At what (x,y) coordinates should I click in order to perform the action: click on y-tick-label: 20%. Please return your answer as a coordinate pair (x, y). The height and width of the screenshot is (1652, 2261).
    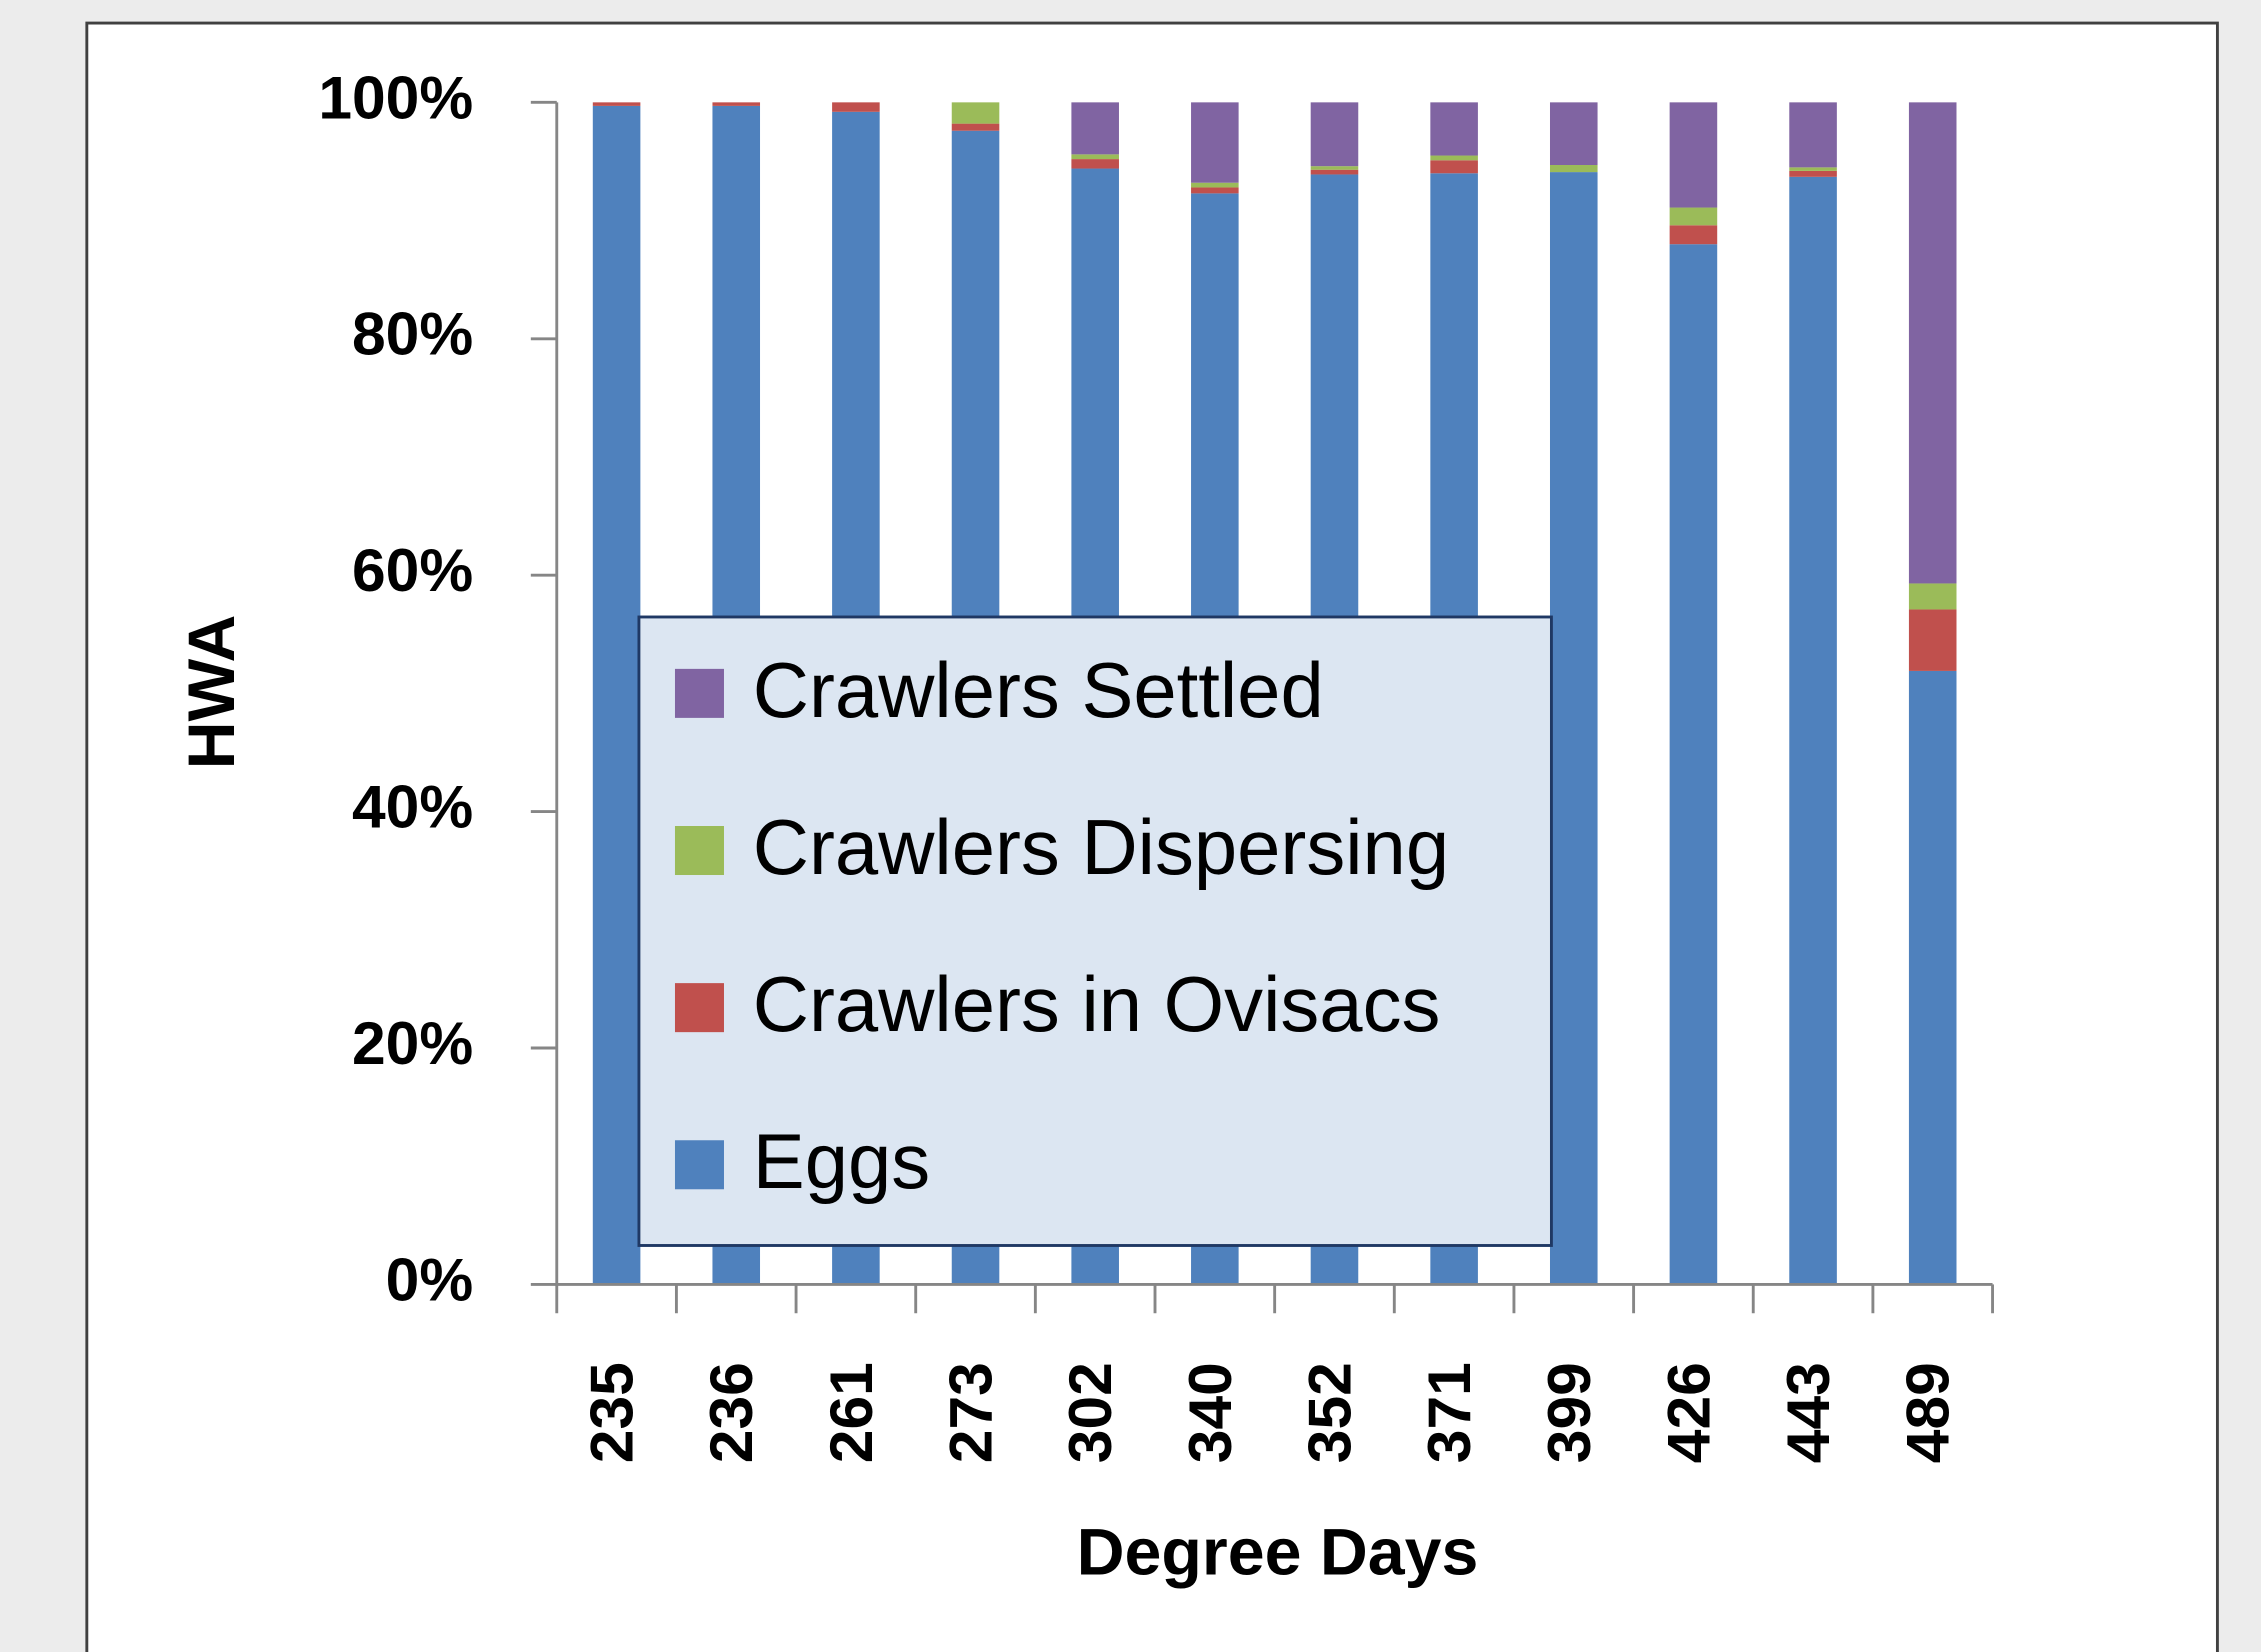
    Looking at the image, I should click on (412, 1043).